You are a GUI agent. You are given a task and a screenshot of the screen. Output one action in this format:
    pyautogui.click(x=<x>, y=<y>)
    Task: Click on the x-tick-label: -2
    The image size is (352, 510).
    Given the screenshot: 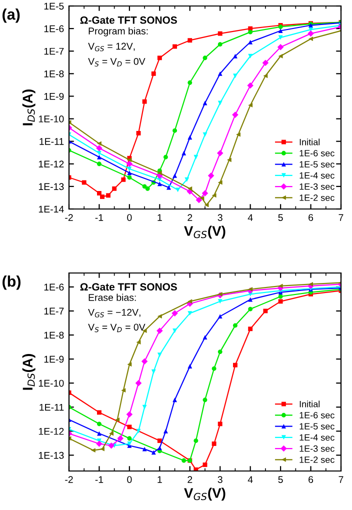 What is the action you would take?
    pyautogui.click(x=69, y=217)
    